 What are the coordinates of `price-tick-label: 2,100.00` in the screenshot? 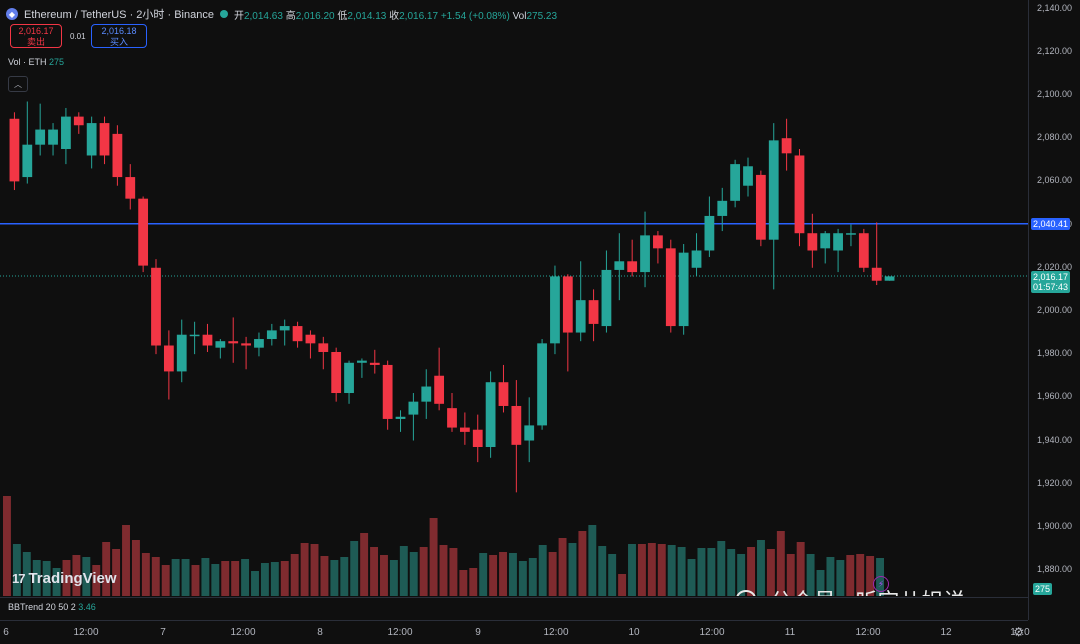 It's located at (1055, 94).